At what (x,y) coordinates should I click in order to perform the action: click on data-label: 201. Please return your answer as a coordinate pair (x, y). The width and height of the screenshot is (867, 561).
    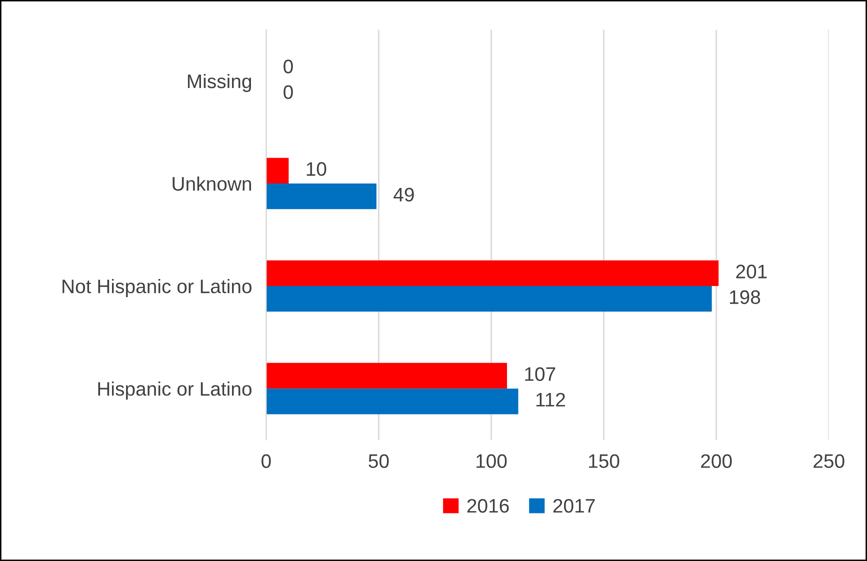
    Looking at the image, I should click on (751, 271).